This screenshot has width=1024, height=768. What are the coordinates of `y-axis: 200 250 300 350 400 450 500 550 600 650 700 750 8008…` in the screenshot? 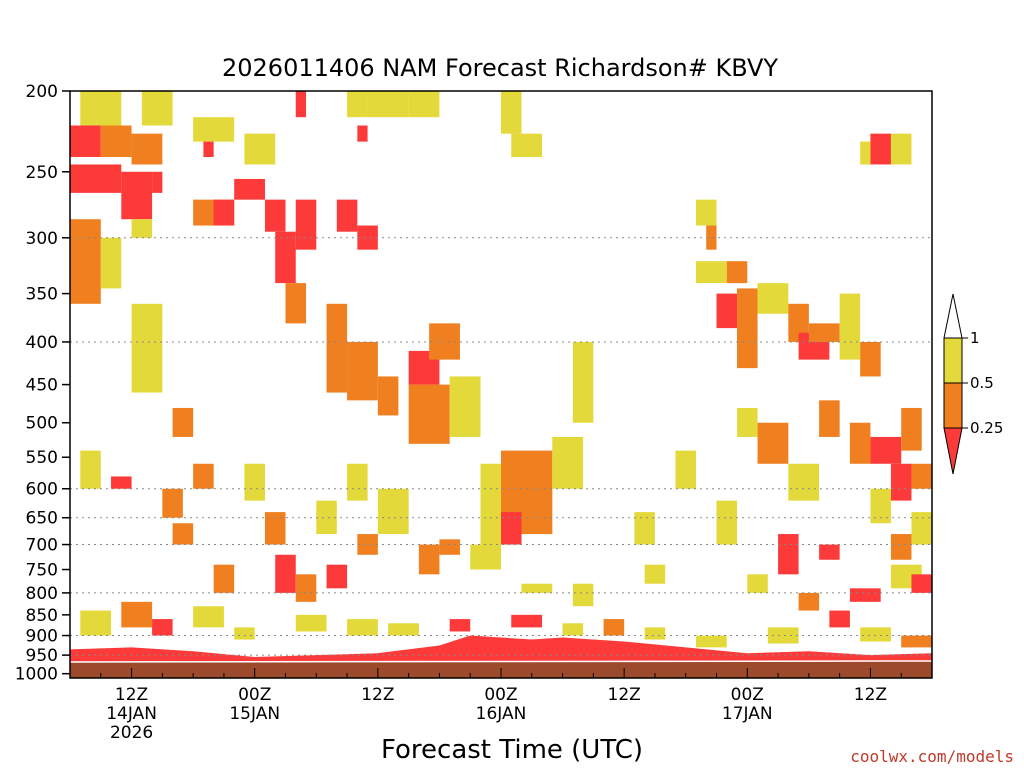 It's located at (42, 383).